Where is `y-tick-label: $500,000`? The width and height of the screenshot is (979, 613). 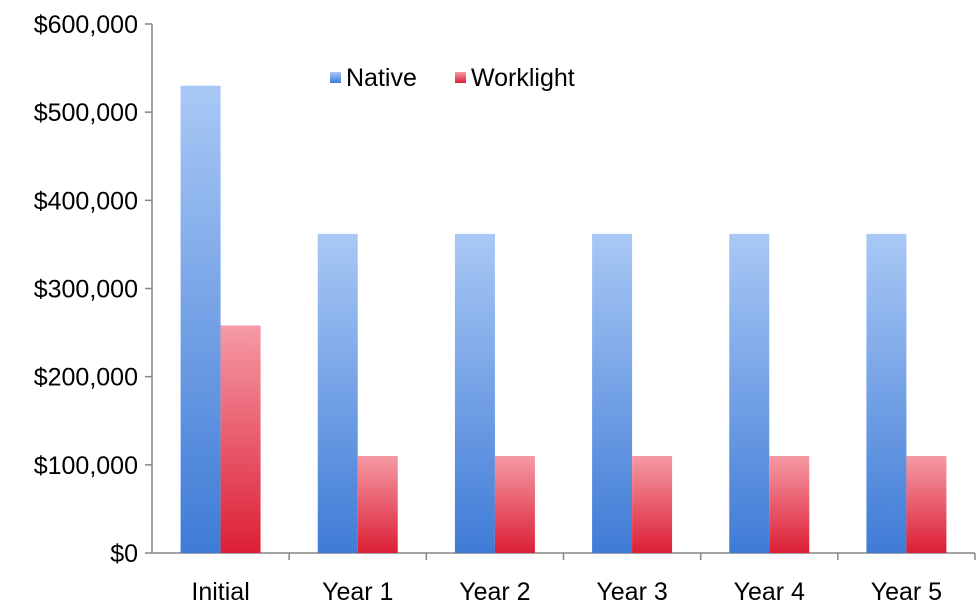 y-tick-label: $500,000 is located at coordinates (86, 113).